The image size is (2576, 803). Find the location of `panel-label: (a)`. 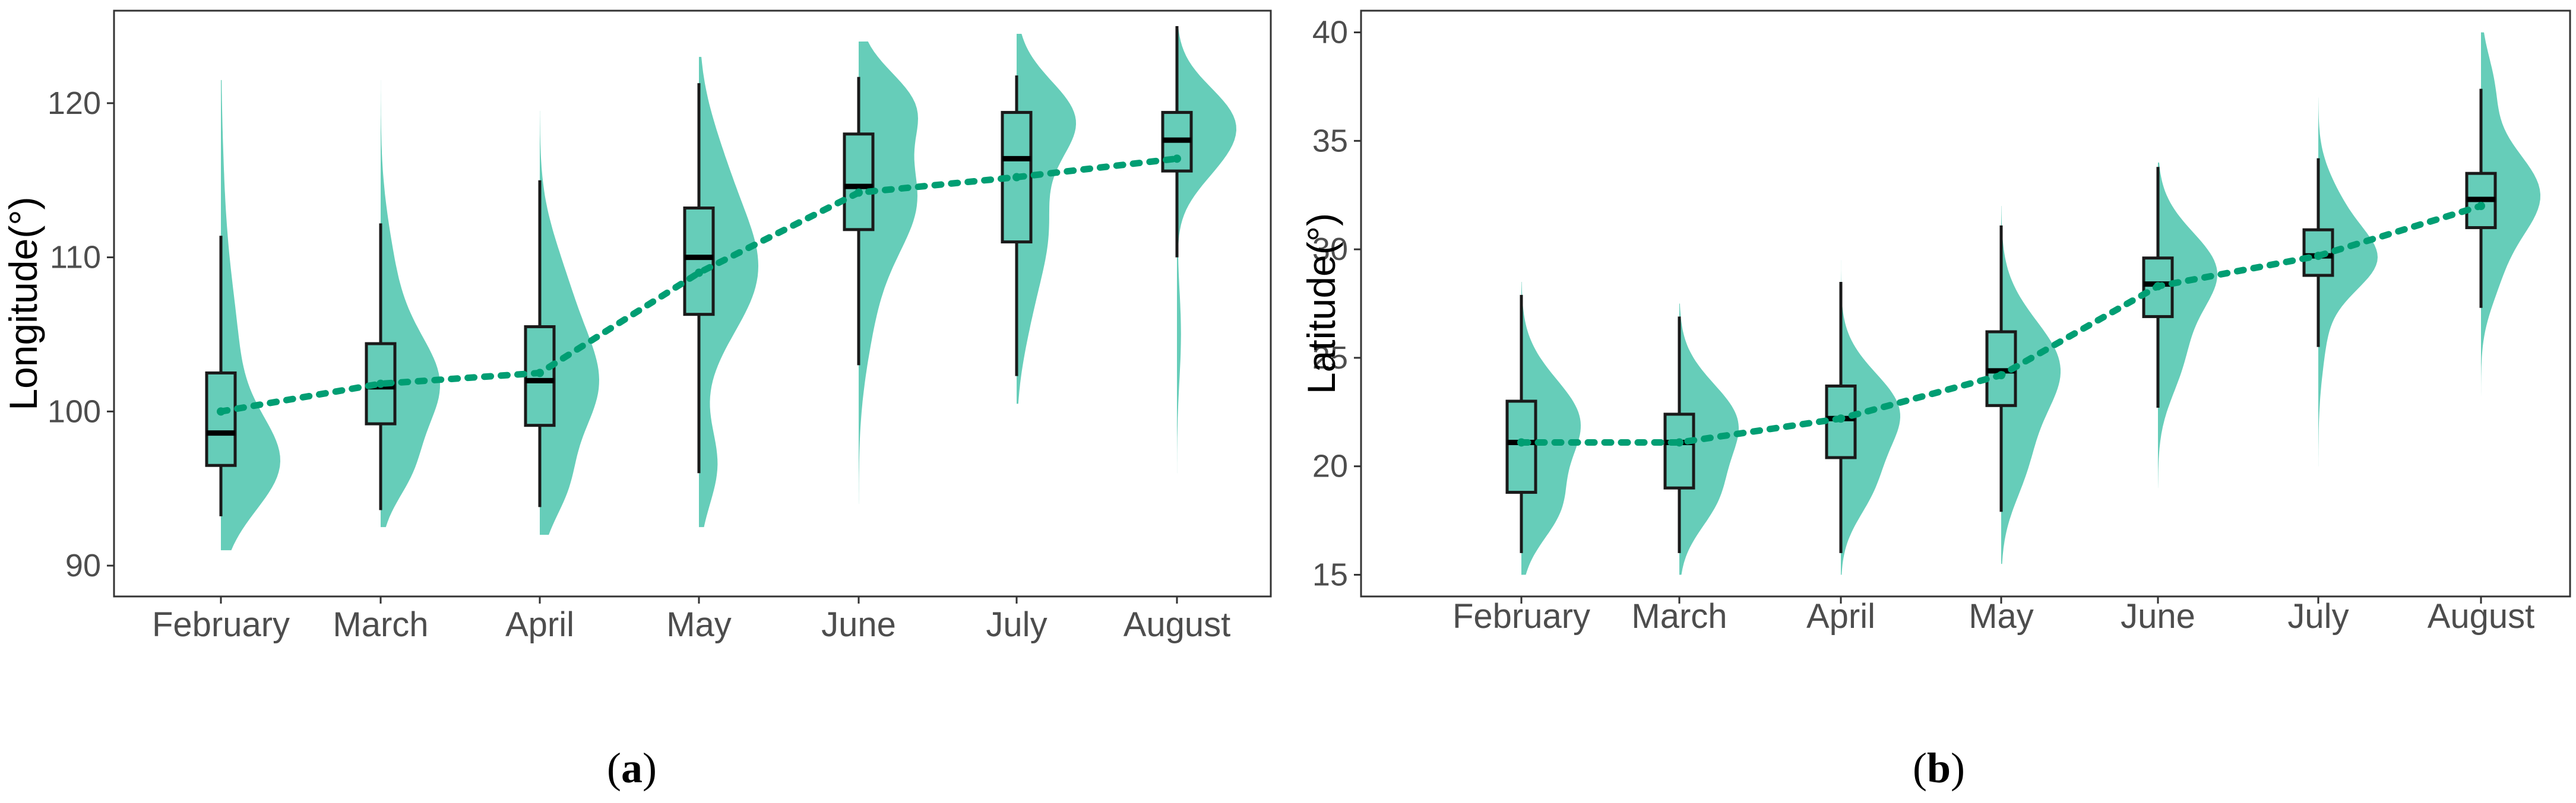

panel-label: (a) is located at coordinates (632, 768).